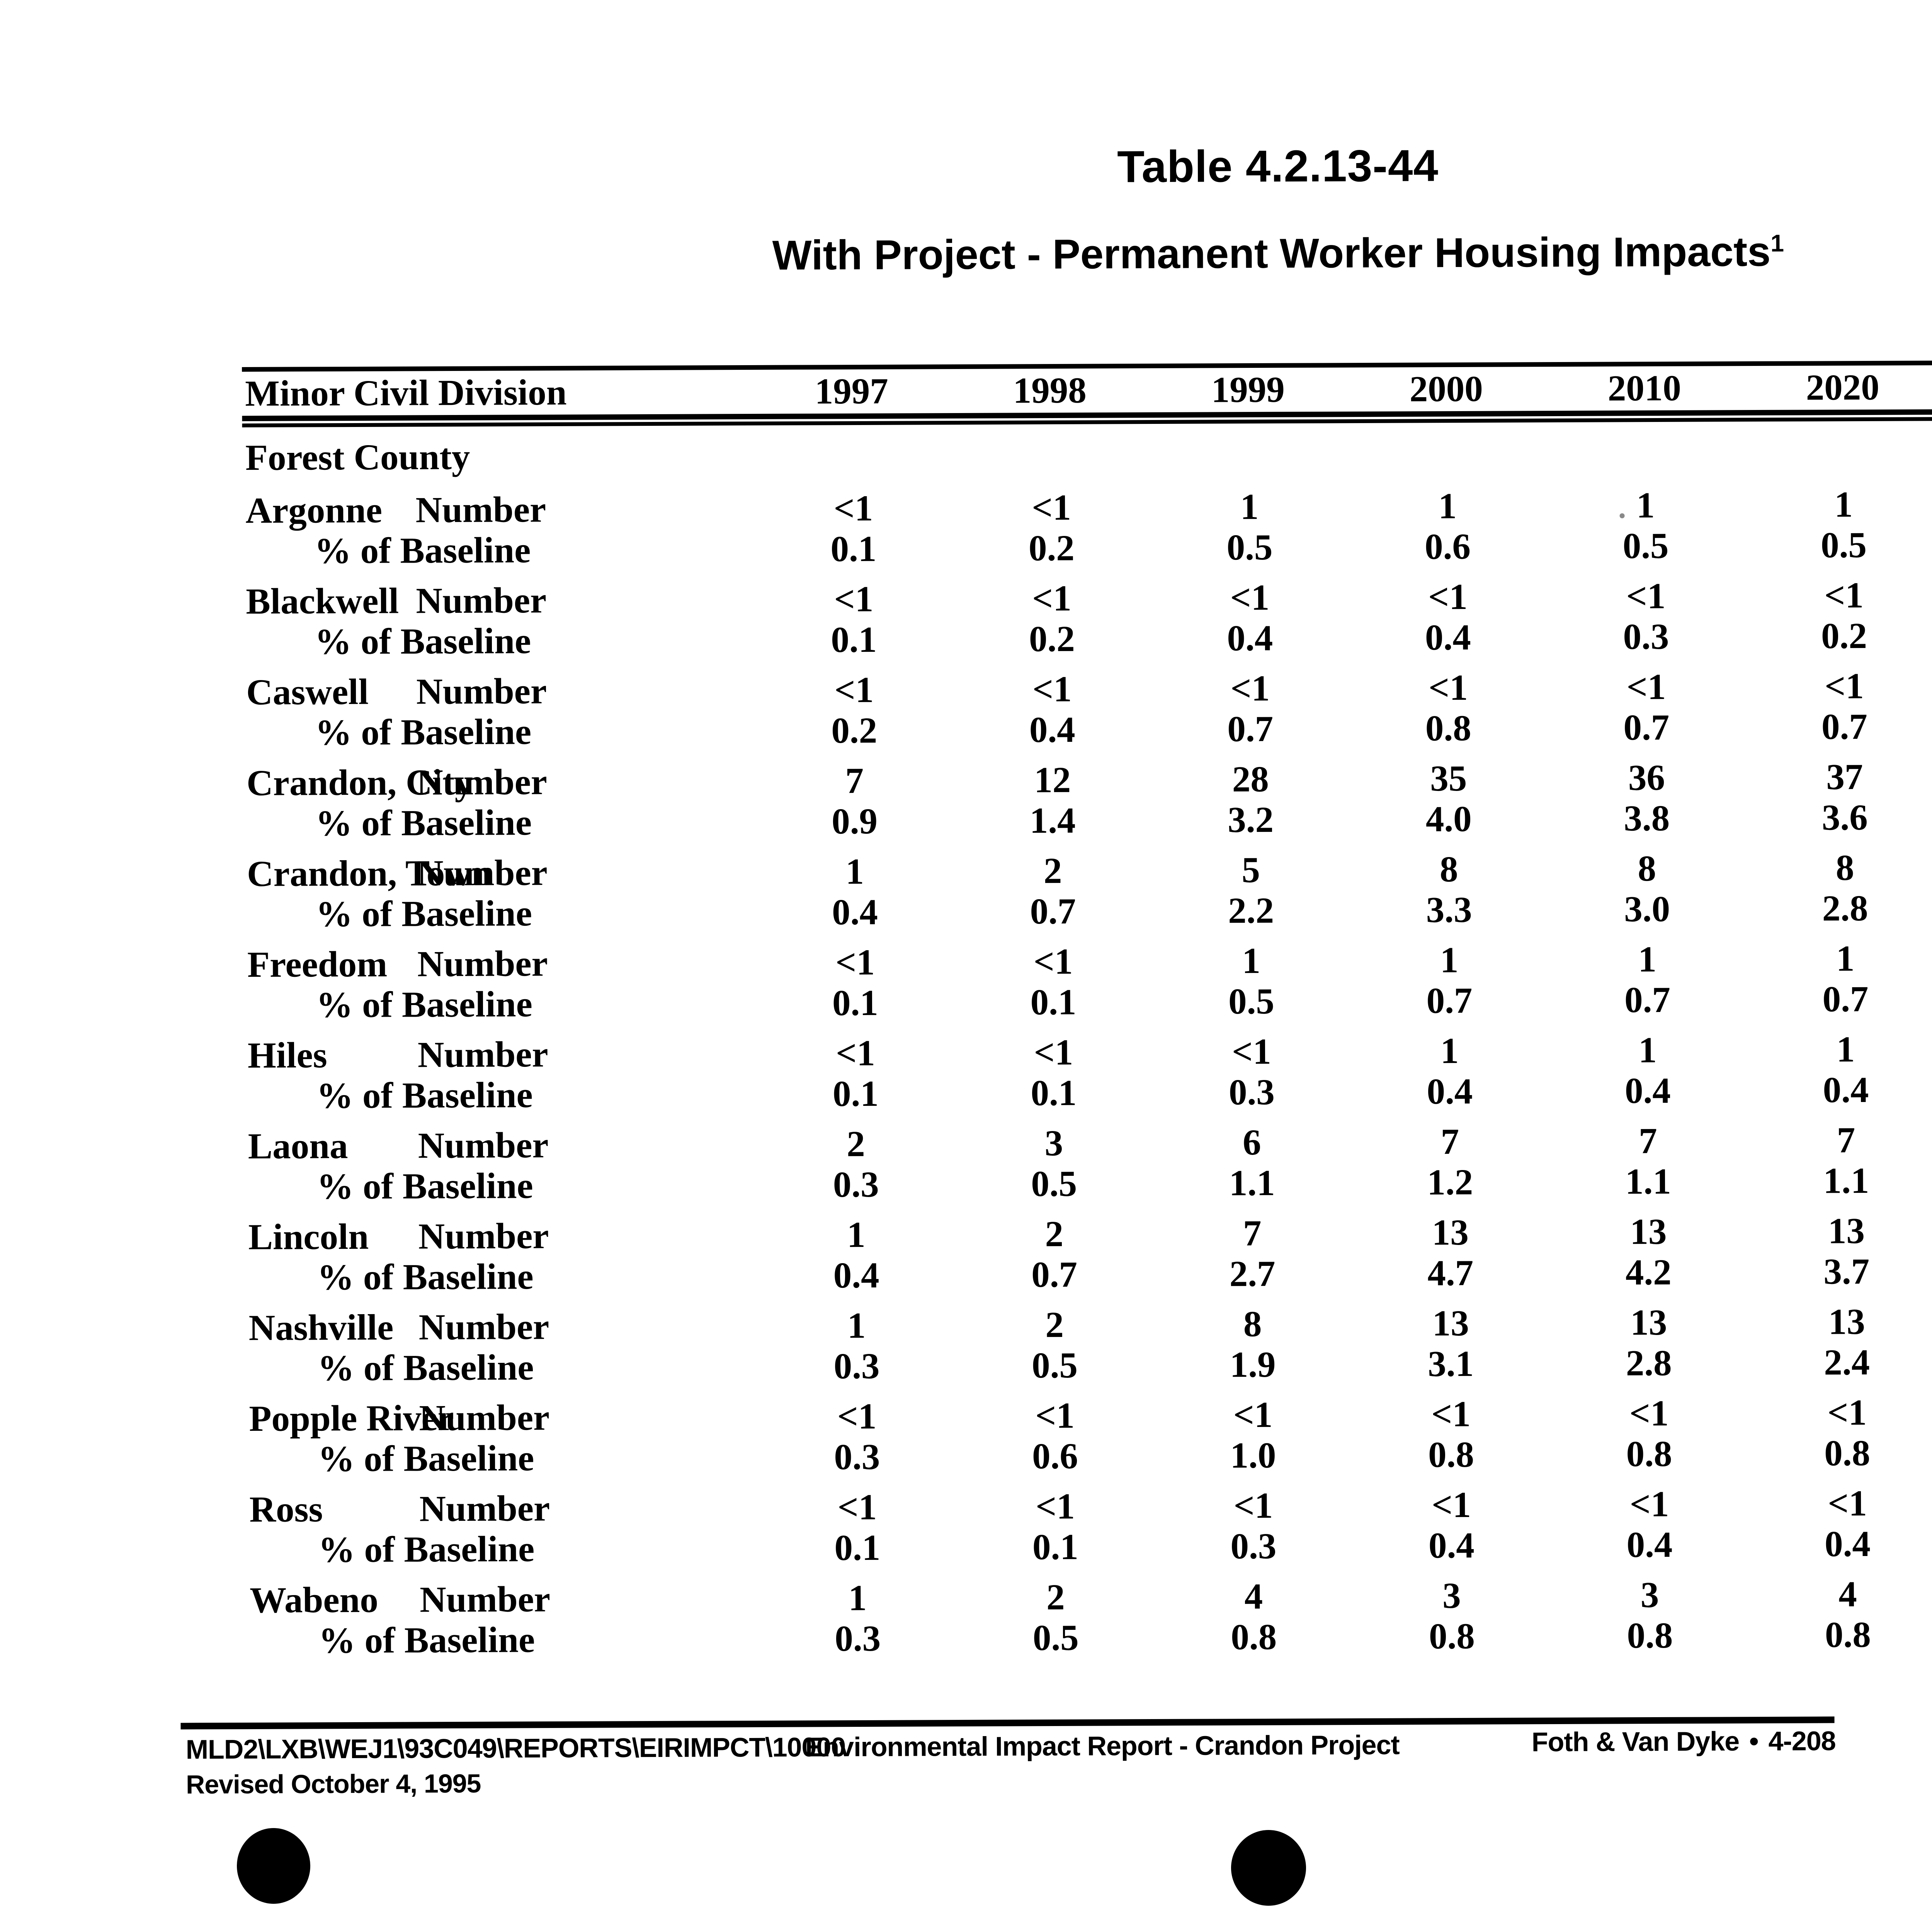 The image size is (1932, 1932). I want to click on year-column-header: 1998, so click(1050, 390).